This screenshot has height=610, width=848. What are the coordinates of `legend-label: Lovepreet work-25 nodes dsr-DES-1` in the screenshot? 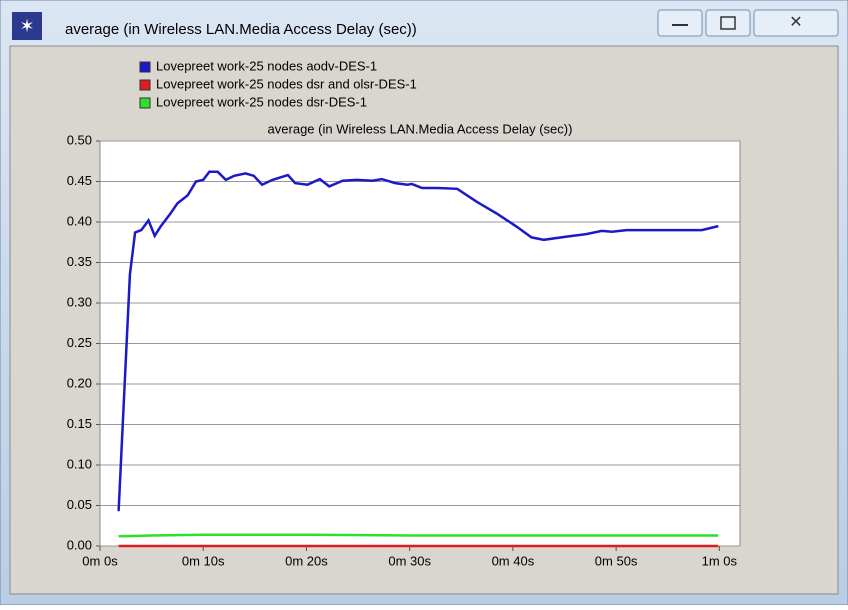 It's located at (261, 101).